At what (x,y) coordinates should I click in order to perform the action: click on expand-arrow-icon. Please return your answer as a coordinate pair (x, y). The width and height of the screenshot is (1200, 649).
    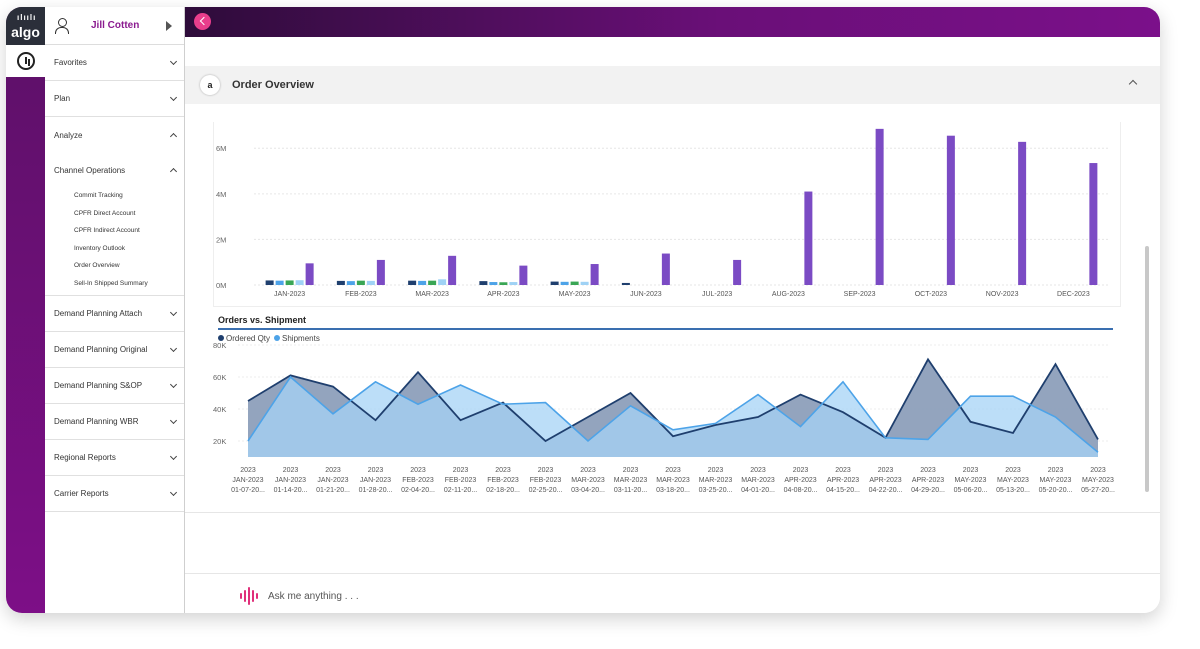
    Looking at the image, I should click on (169, 25).